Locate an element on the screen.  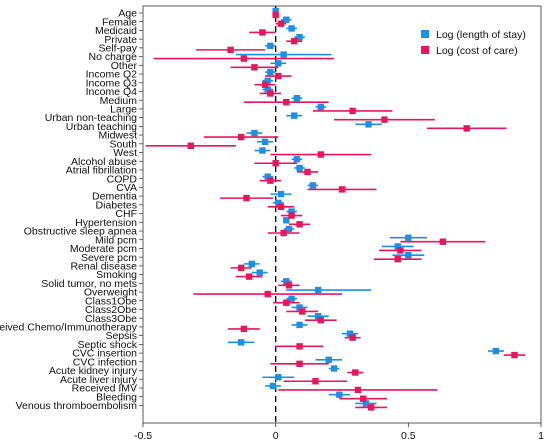
y-tick-label: No charge is located at coordinates (113, 57).